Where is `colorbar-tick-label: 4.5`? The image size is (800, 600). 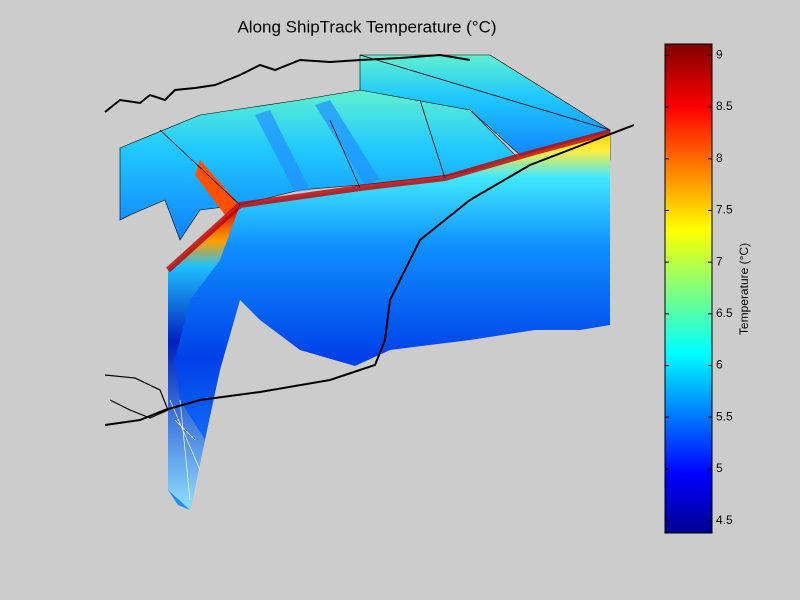
colorbar-tick-label: 4.5 is located at coordinates (724, 520).